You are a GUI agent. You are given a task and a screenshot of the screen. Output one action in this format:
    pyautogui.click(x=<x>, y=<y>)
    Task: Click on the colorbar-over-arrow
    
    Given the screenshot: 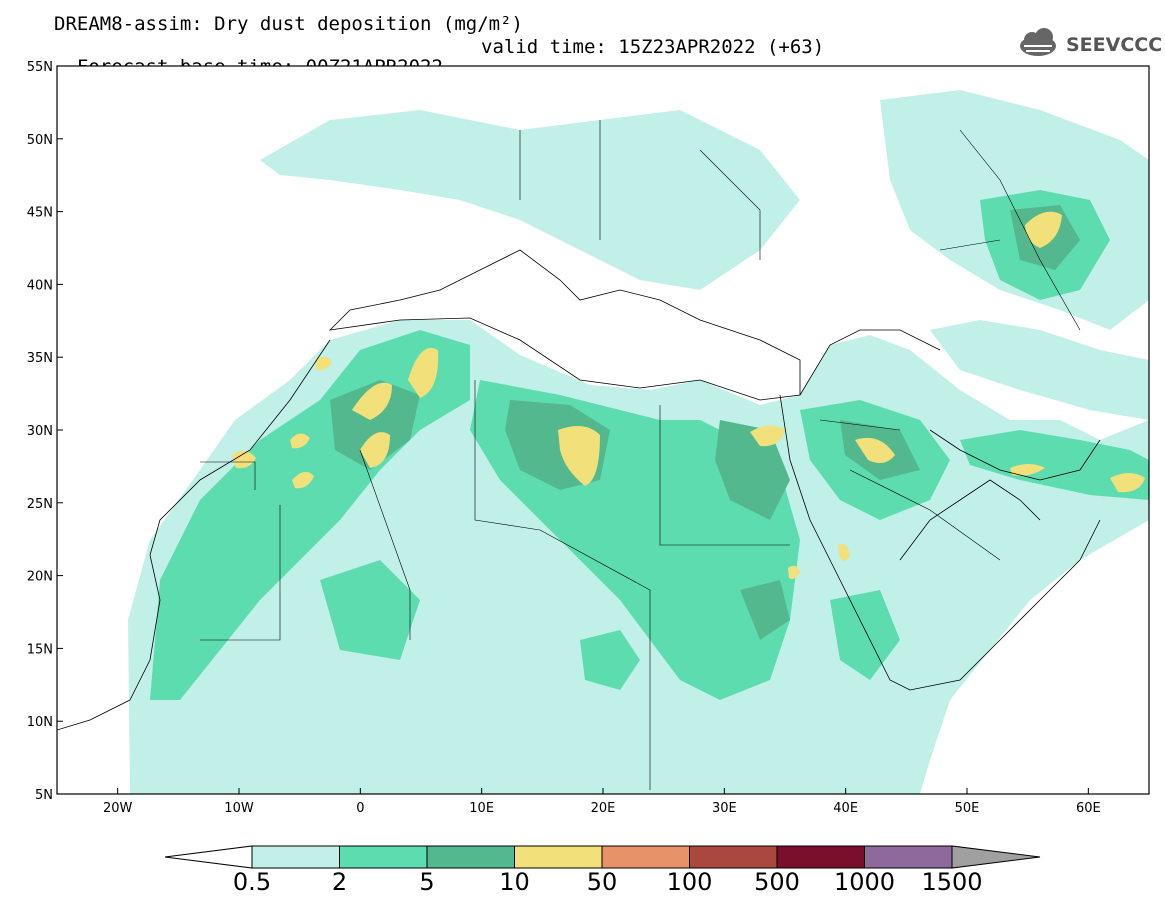 What is the action you would take?
    pyautogui.click(x=996, y=857)
    